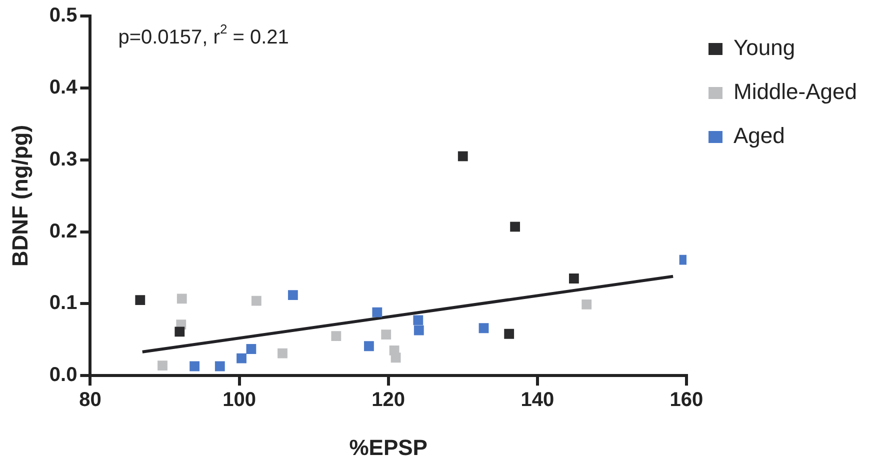 The height and width of the screenshot is (468, 873). What do you see at coordinates (759, 135) in the screenshot?
I see `legend-label: Aged` at bounding box center [759, 135].